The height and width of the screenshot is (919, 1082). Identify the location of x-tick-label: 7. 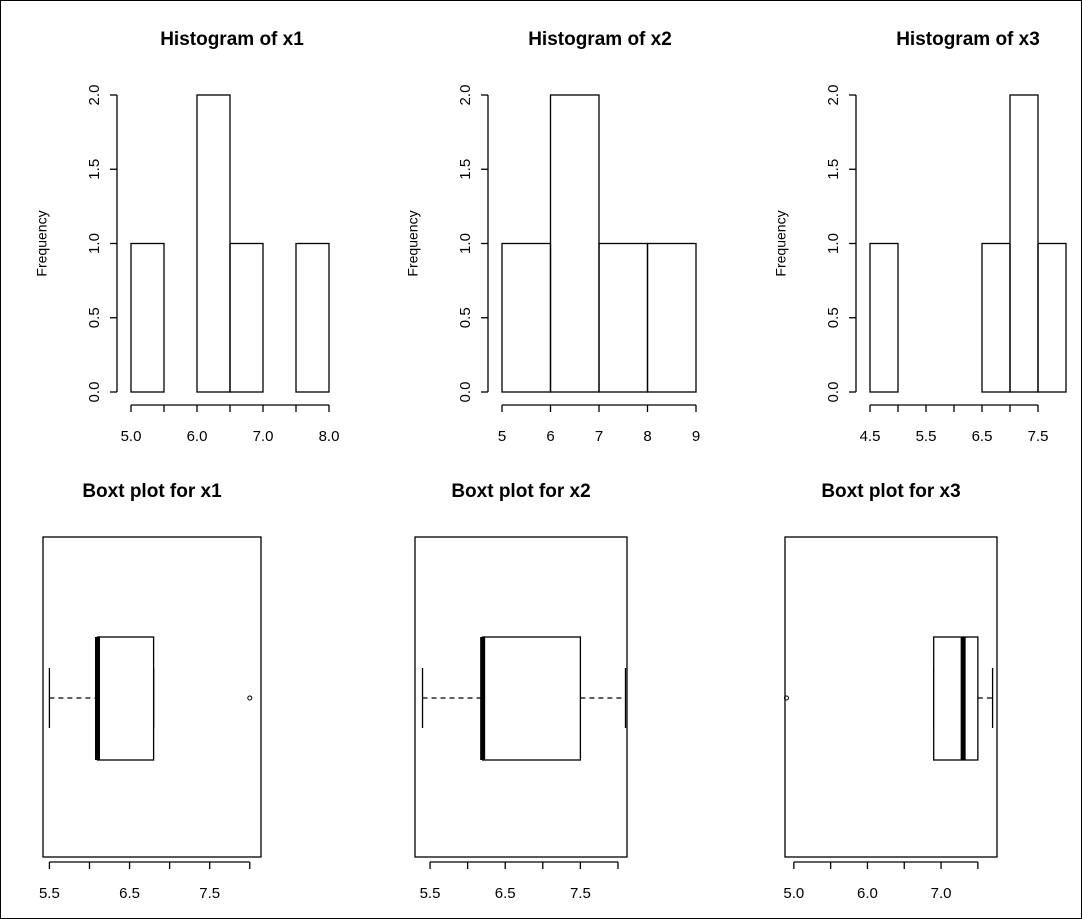
(599, 436).